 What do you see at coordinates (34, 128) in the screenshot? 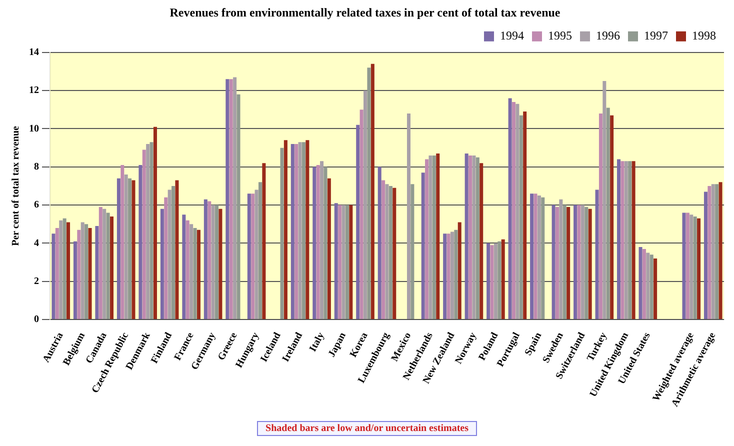
I see `y-tick-label: 10` at bounding box center [34, 128].